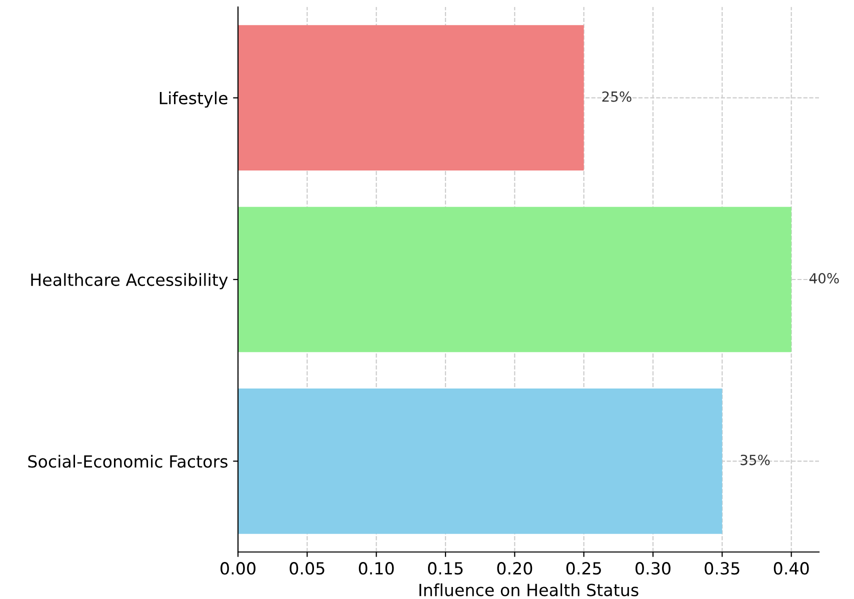 The image size is (854, 599). I want to click on x-tick-label: 0.00, so click(238, 568).